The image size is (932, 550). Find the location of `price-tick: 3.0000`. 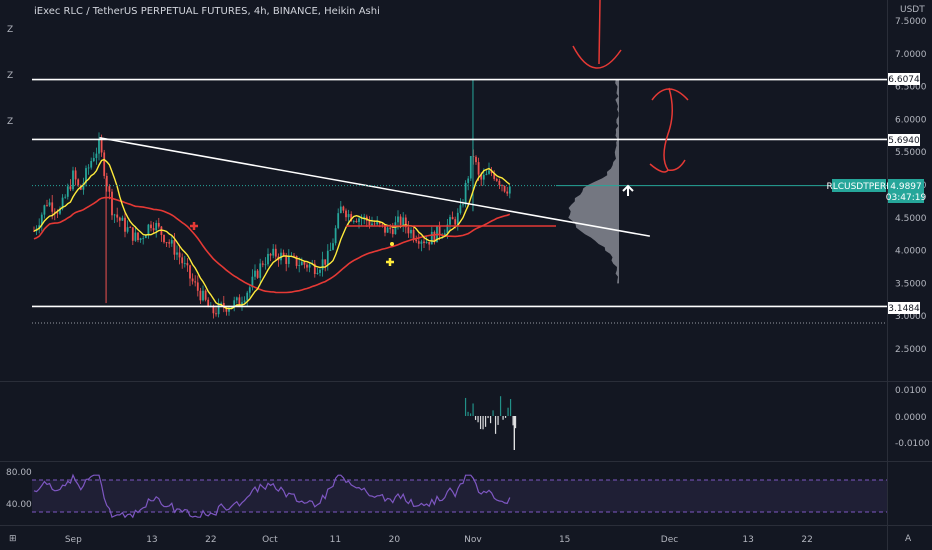

price-tick: 3.0000 is located at coordinates (911, 317).